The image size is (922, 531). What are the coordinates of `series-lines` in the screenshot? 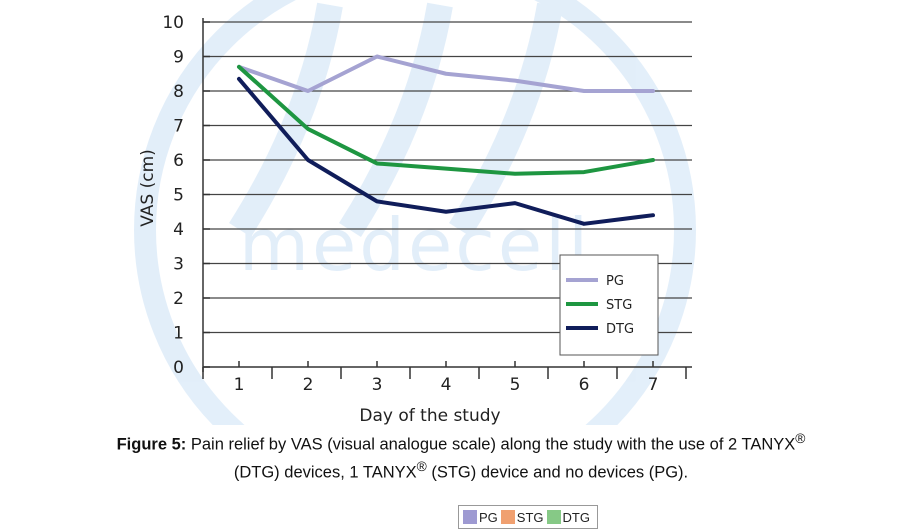 It's located at (446, 140).